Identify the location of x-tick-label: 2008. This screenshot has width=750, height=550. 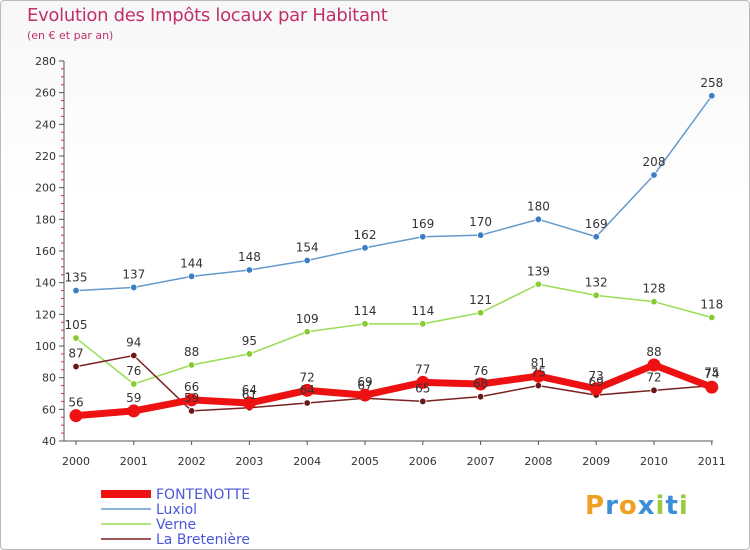
(538, 461).